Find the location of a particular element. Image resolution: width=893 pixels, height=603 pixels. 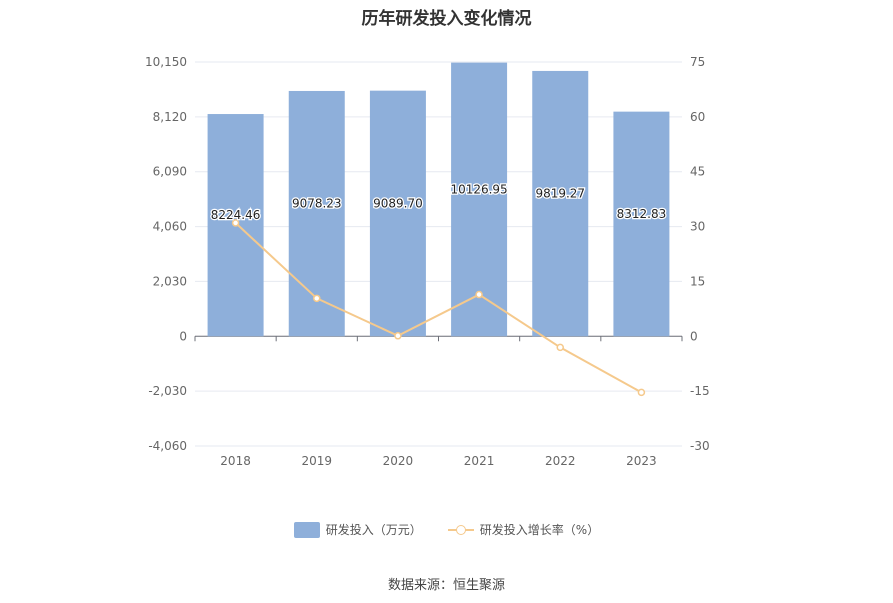

legend-bar-swatch-icon is located at coordinates (306, 529).